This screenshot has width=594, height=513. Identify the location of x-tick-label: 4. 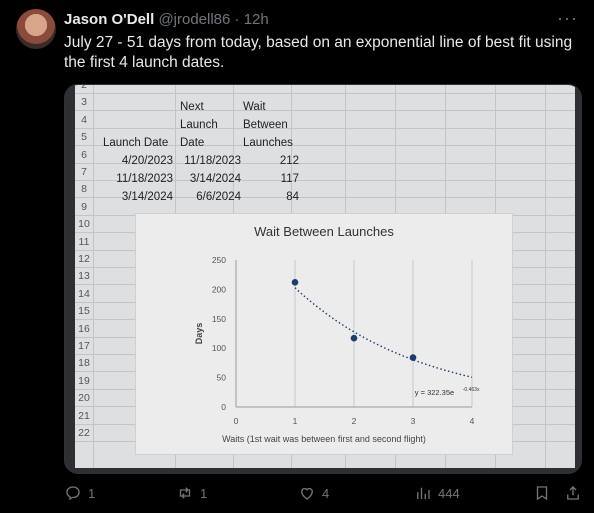
(472, 421).